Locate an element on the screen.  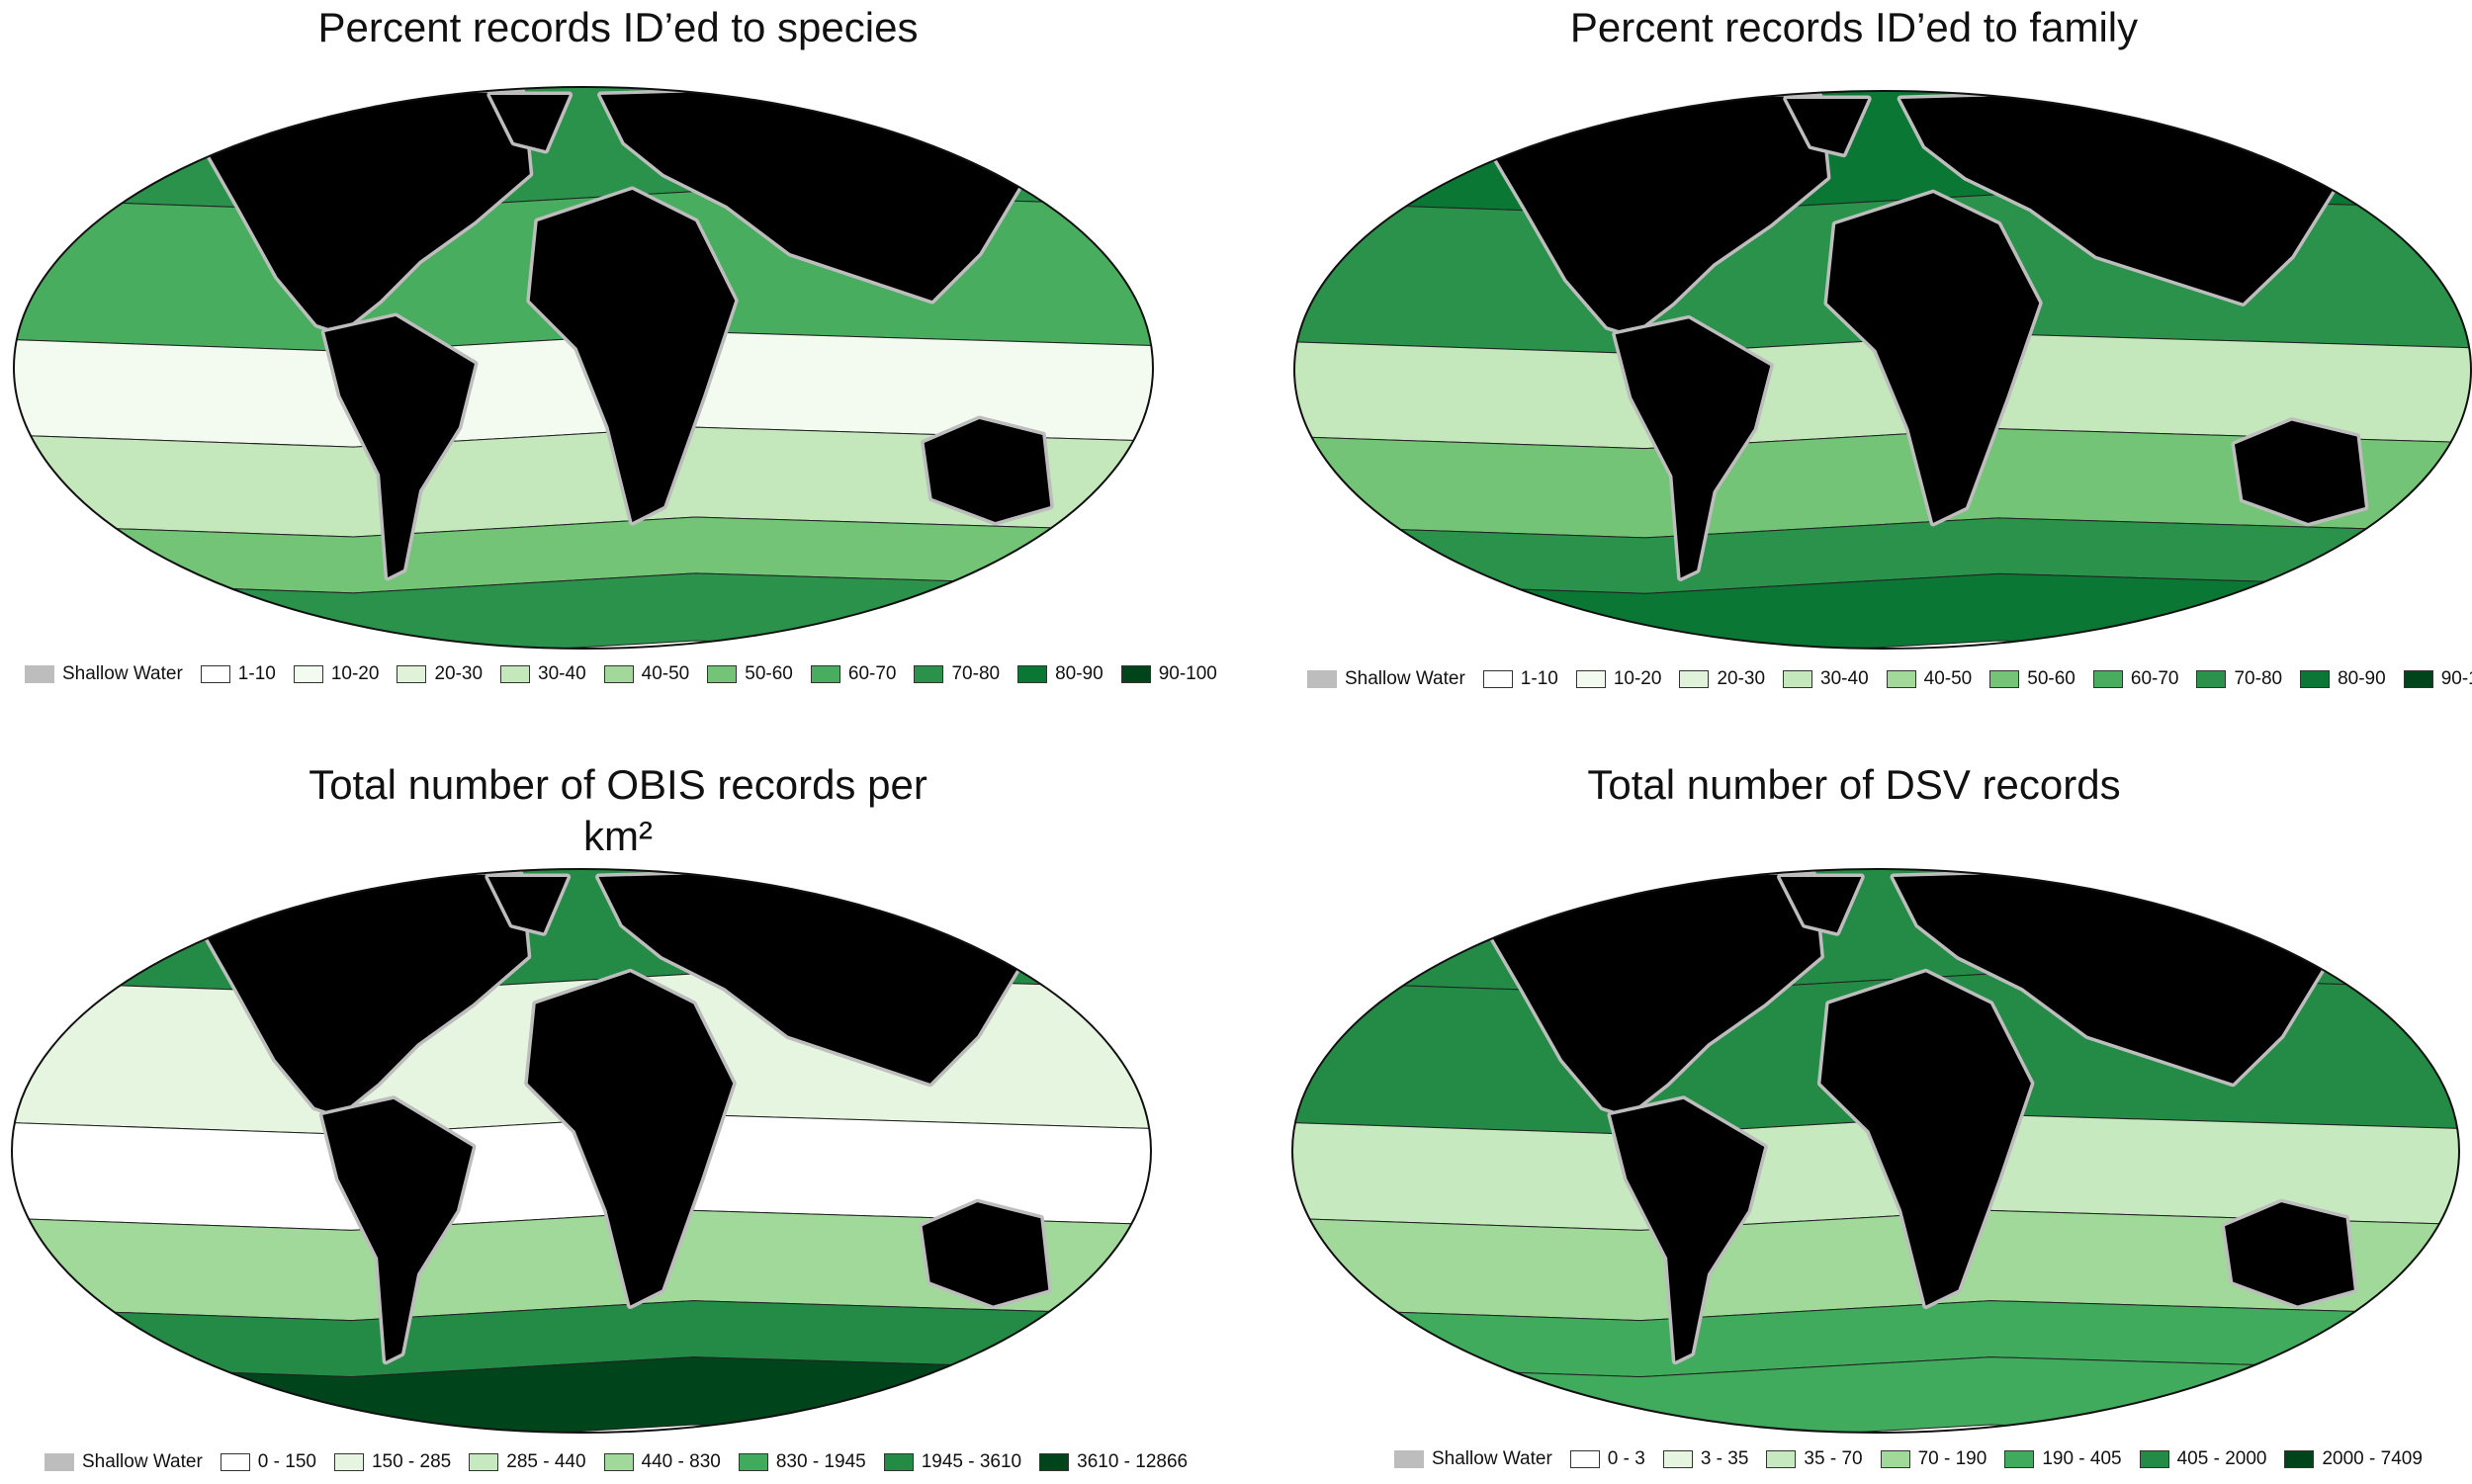
panel-title: Total number of DSV records is located at coordinates (1854, 785).